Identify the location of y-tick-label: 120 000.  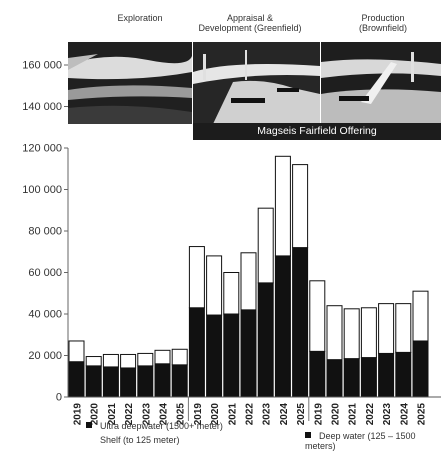
(42, 149).